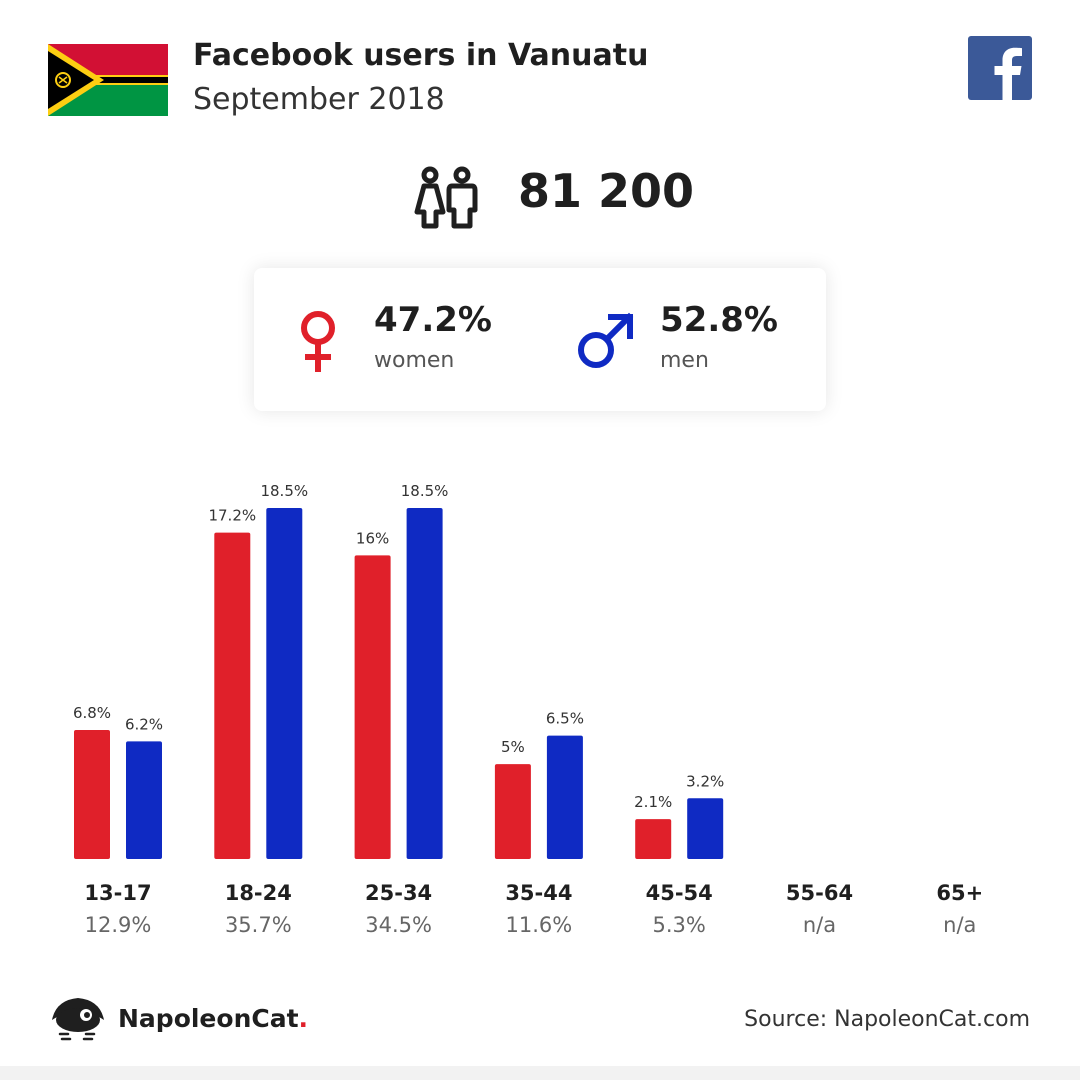  Describe the element at coordinates (819, 893) in the screenshot. I see `category-label: 55-64` at that location.